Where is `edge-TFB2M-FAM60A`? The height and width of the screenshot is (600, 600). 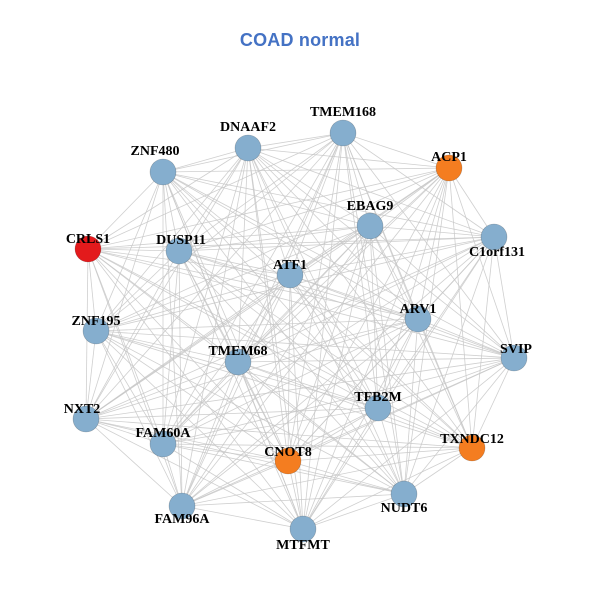
edge-TFB2M-FAM60A is located at coordinates (270, 426).